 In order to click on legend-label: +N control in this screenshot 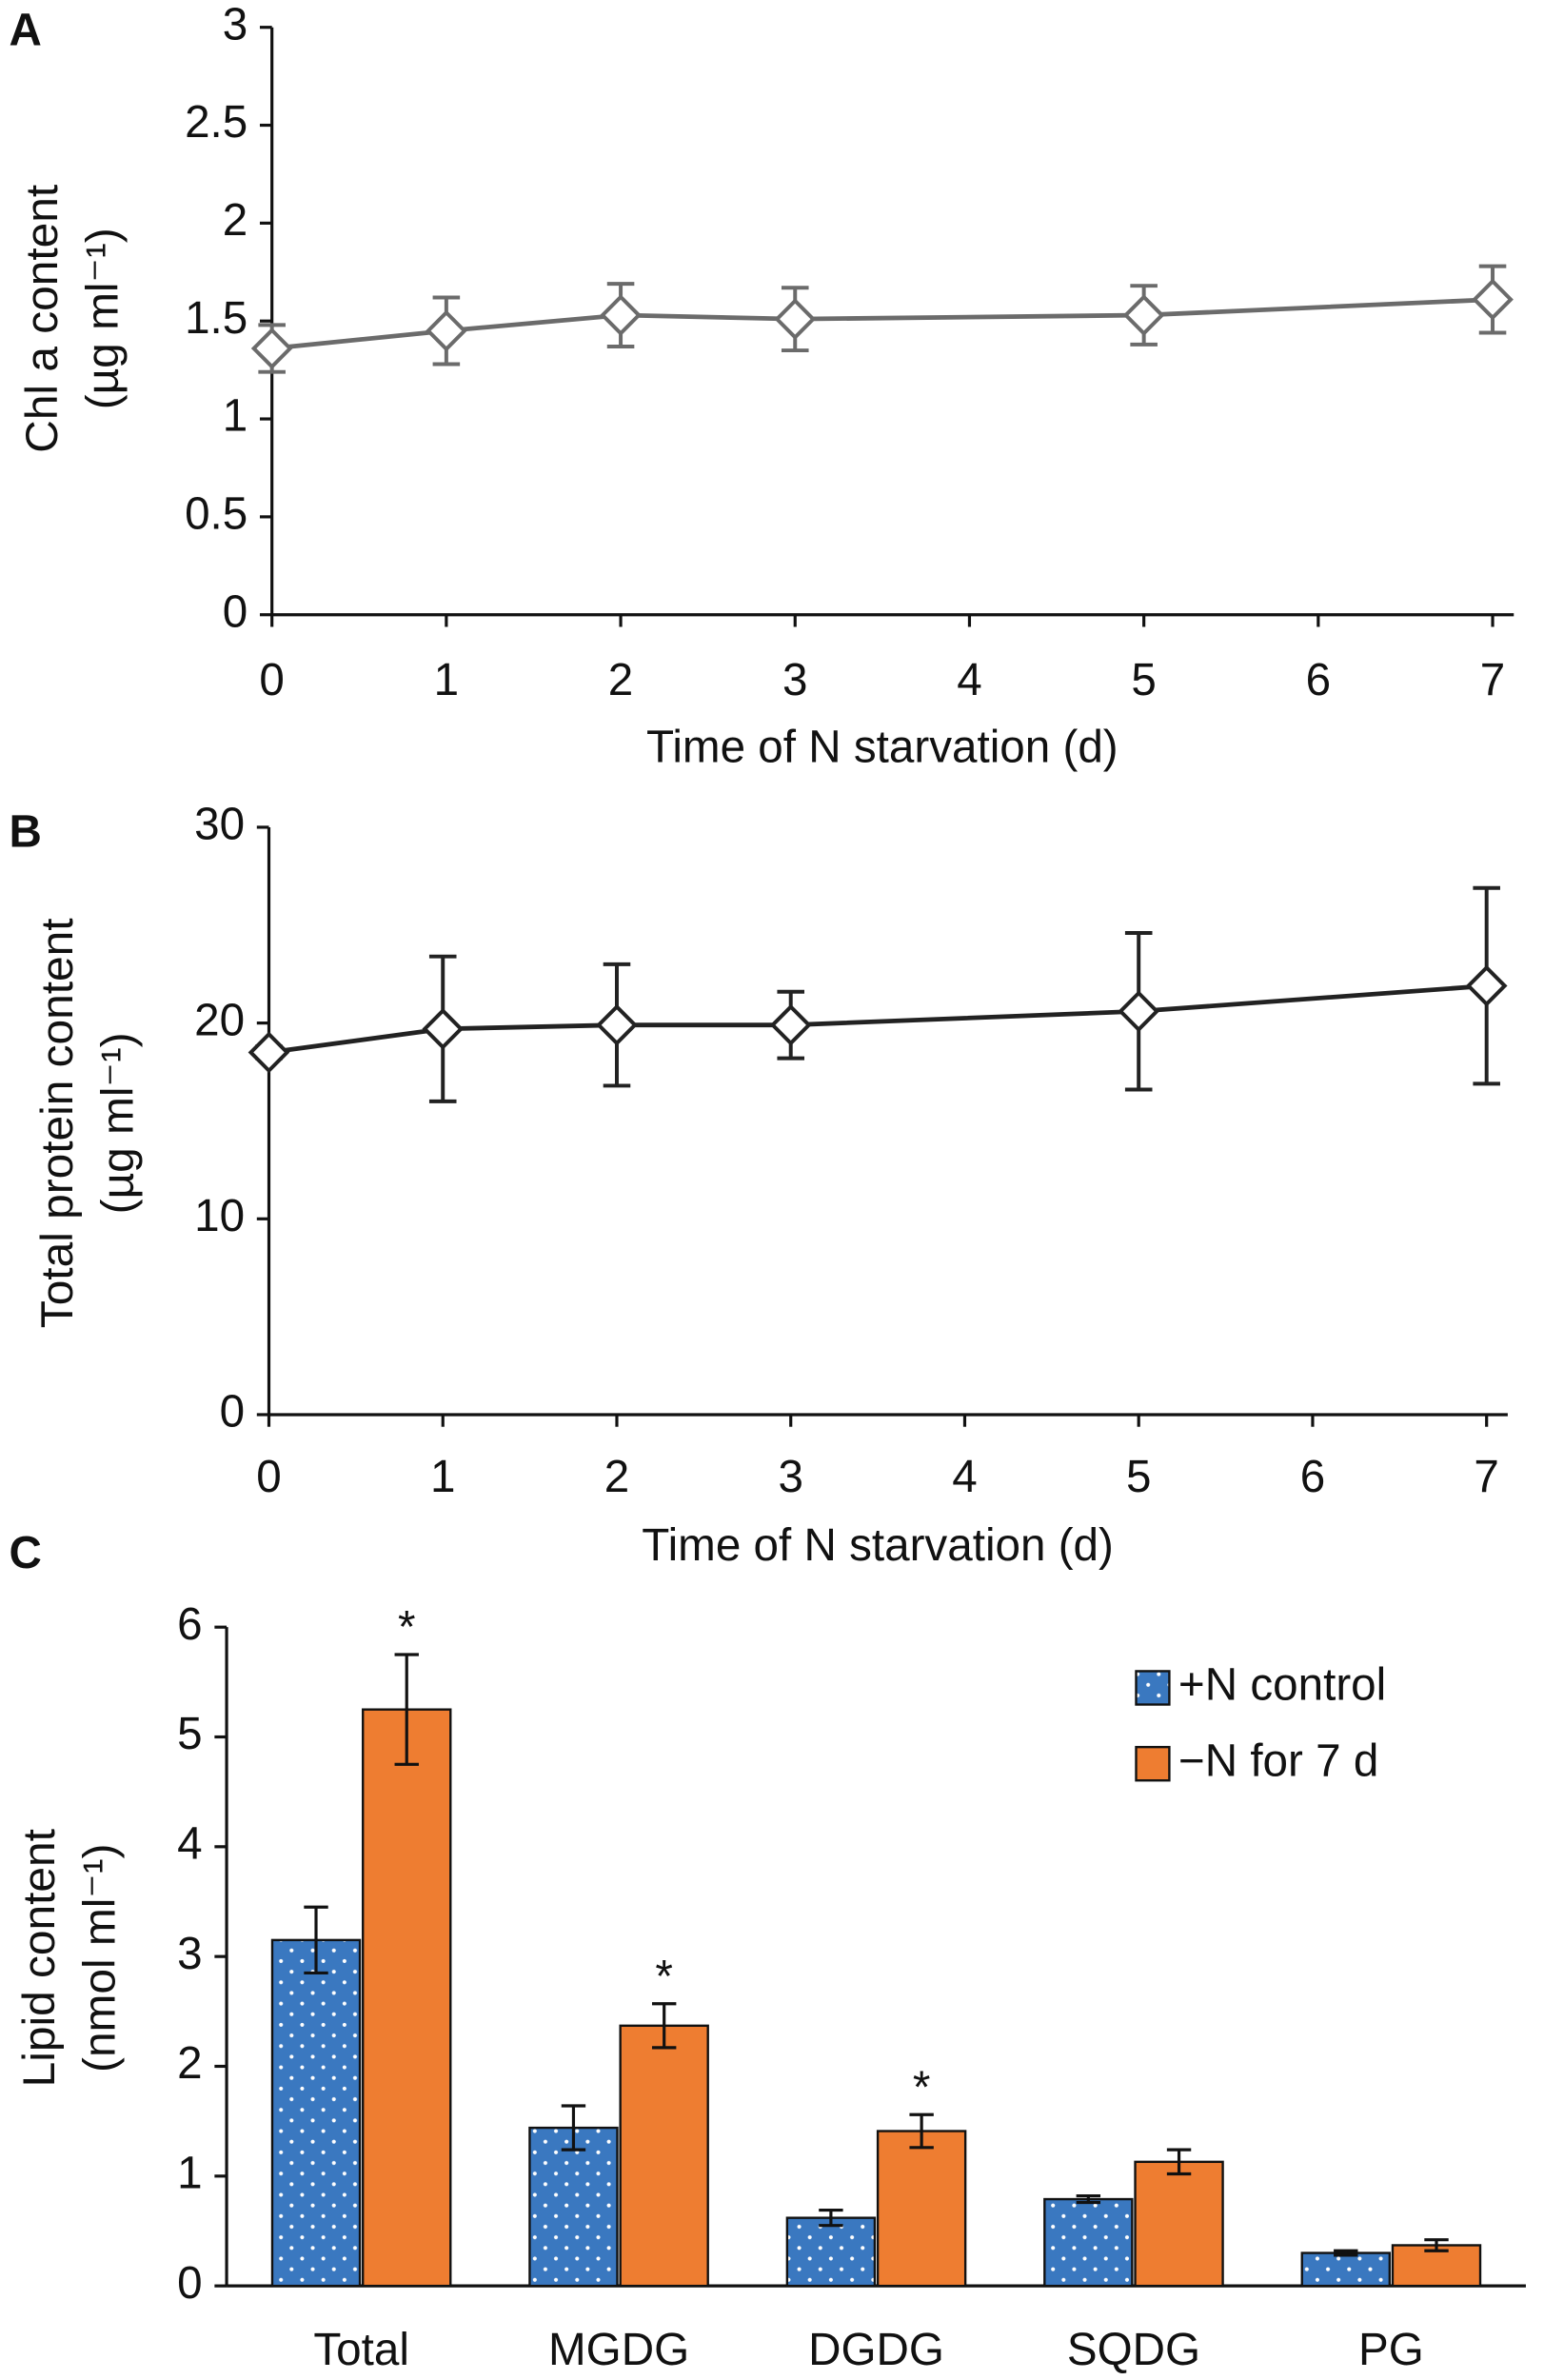, I will do `click(1282, 1685)`.